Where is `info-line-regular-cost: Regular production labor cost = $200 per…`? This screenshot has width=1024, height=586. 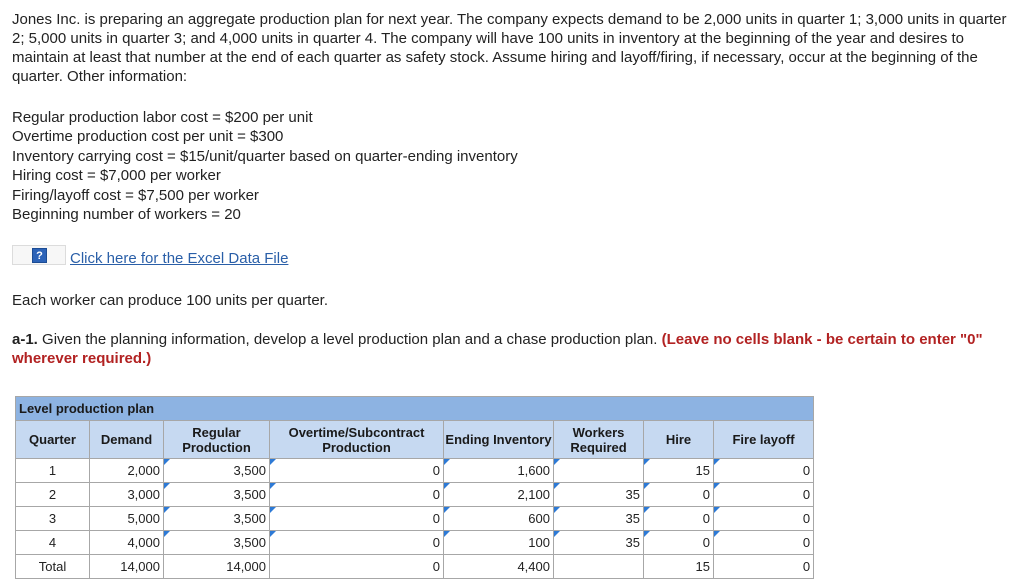 info-line-regular-cost: Regular production labor cost = $200 per… is located at coordinates (162, 117).